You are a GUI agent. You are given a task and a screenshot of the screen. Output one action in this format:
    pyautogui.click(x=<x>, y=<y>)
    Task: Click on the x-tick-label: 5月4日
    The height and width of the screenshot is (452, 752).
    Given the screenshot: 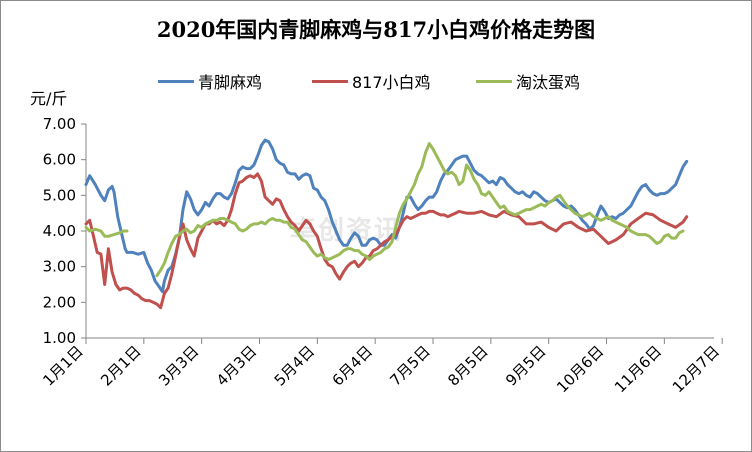 What is the action you would take?
    pyautogui.click(x=294, y=365)
    